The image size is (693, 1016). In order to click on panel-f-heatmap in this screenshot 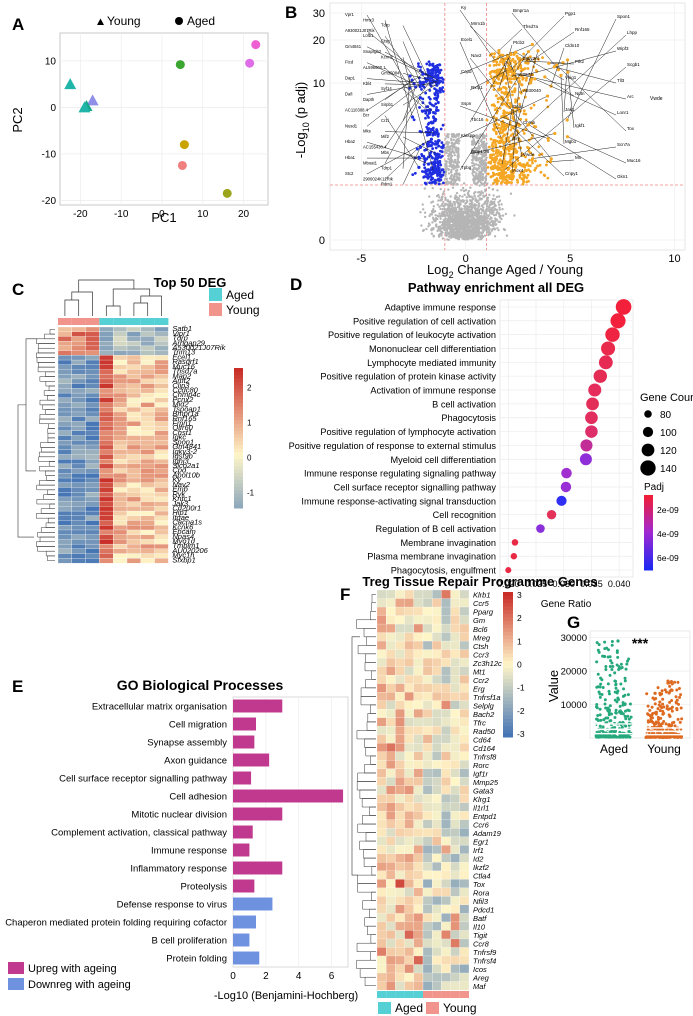, I will do `click(423, 793)`.